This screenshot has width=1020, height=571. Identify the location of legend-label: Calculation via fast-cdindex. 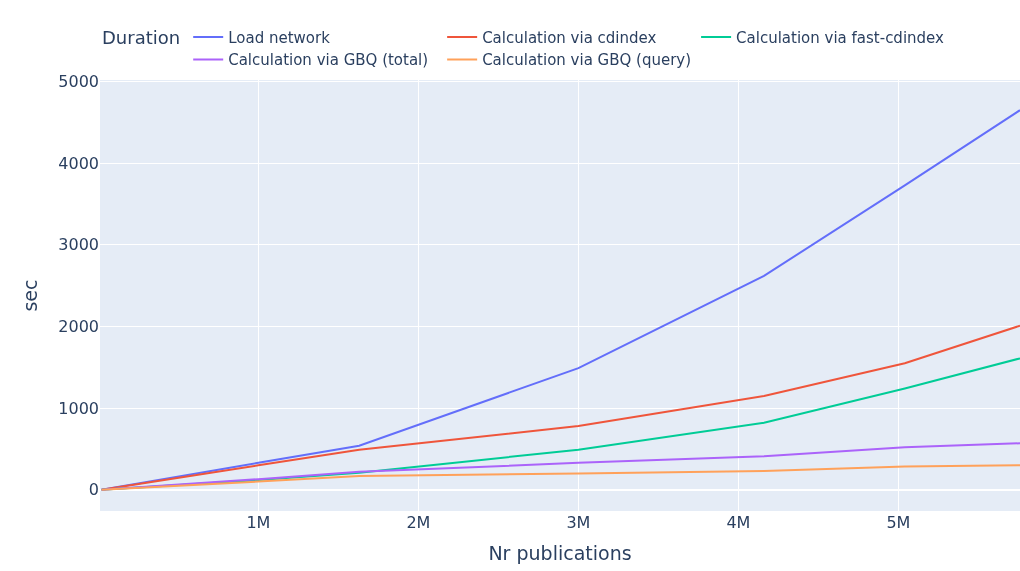
(840, 37).